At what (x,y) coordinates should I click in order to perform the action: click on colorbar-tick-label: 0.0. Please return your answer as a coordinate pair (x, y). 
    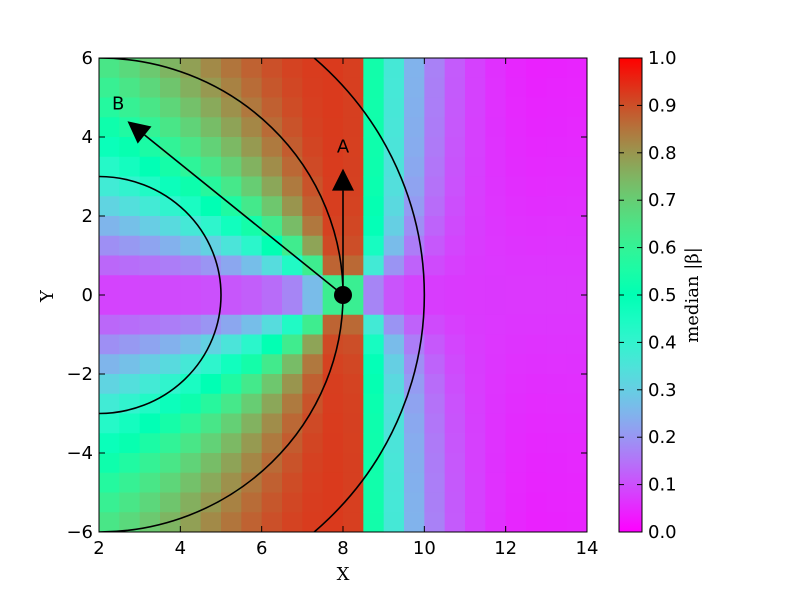
    Looking at the image, I should click on (662, 532).